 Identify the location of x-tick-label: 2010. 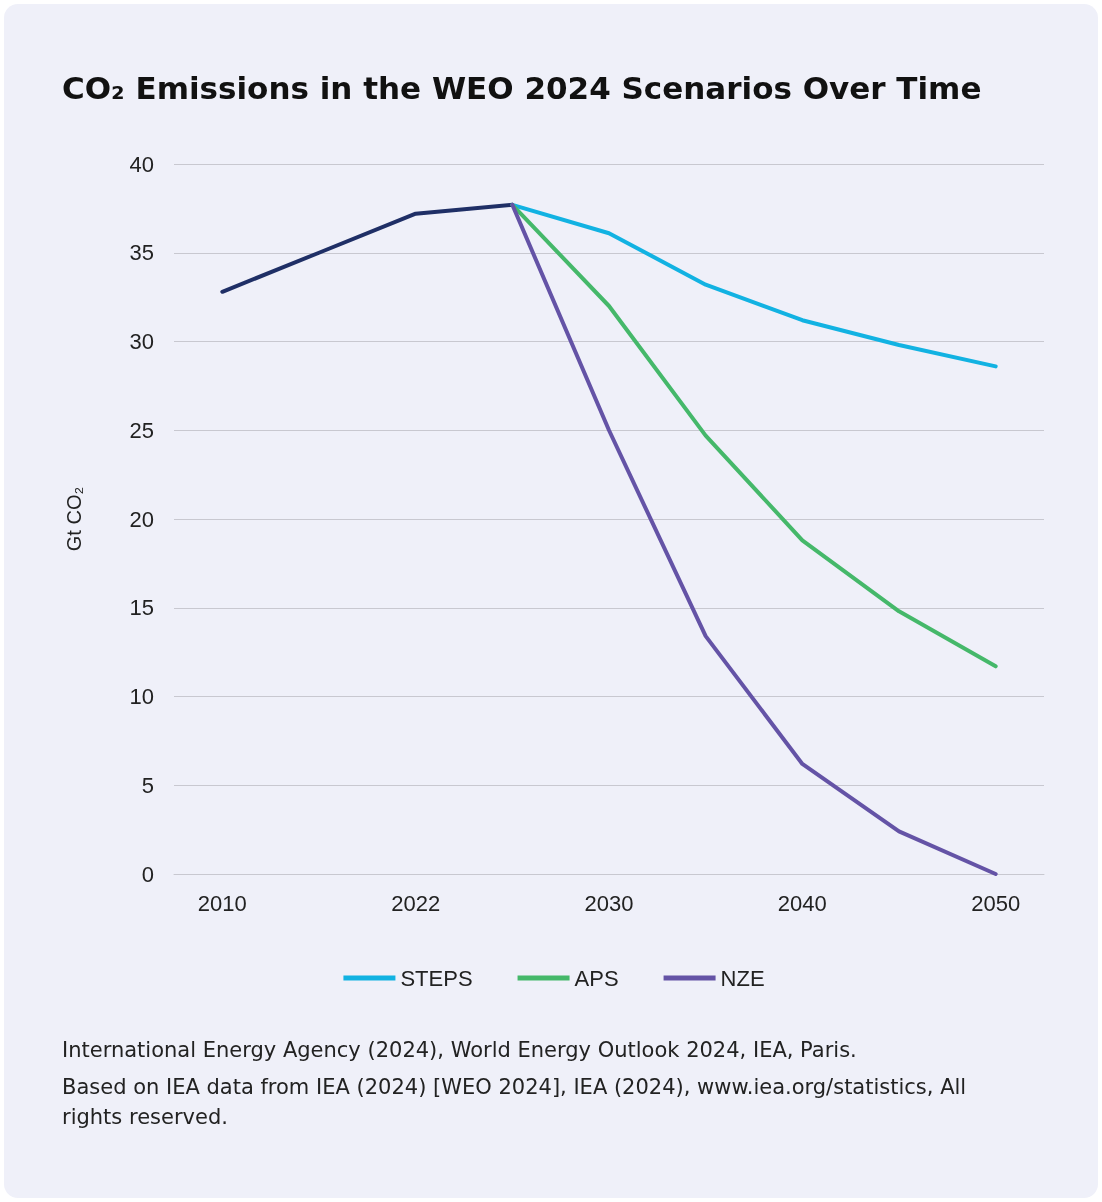
(222, 903).